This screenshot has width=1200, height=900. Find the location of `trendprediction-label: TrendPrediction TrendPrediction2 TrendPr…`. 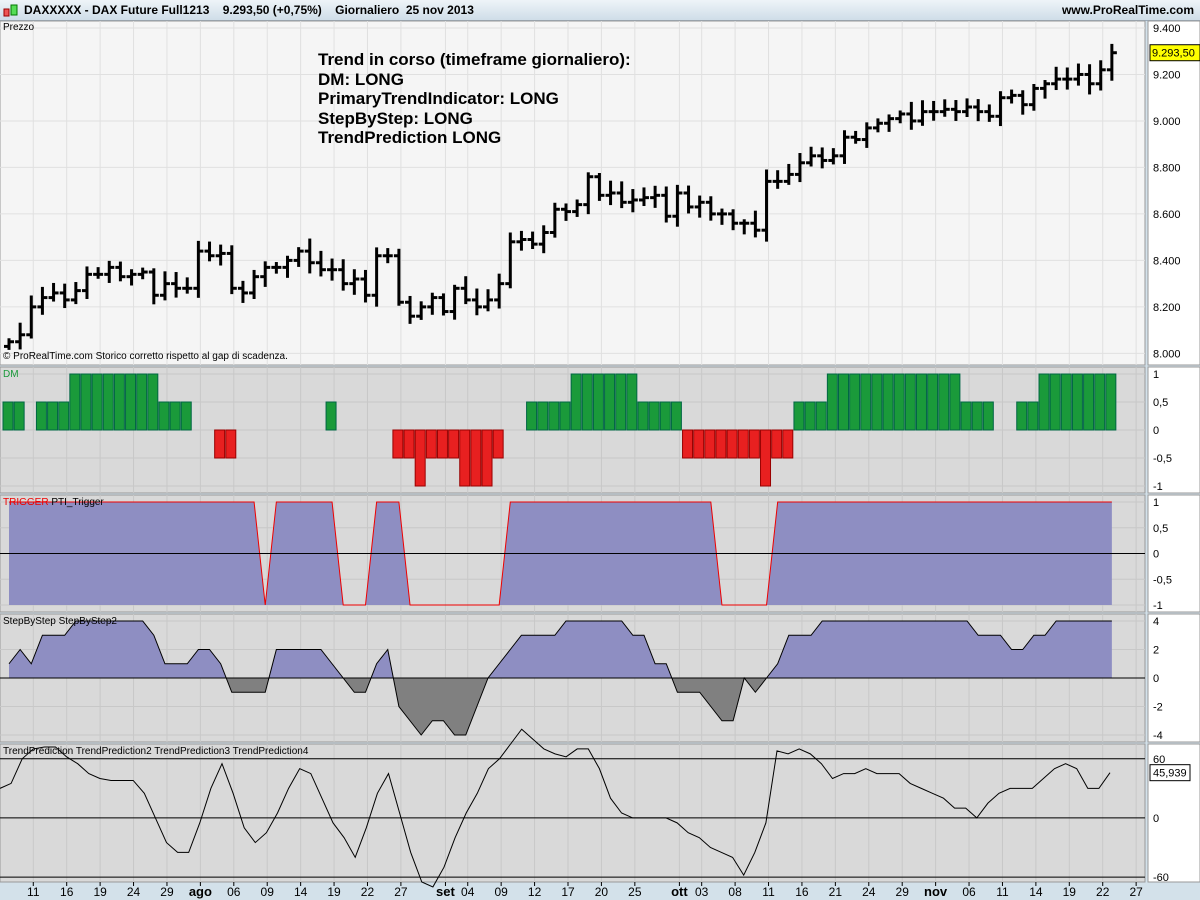

trendprediction-label: TrendPrediction TrendPrediction2 TrendPr… is located at coordinates (155, 751).